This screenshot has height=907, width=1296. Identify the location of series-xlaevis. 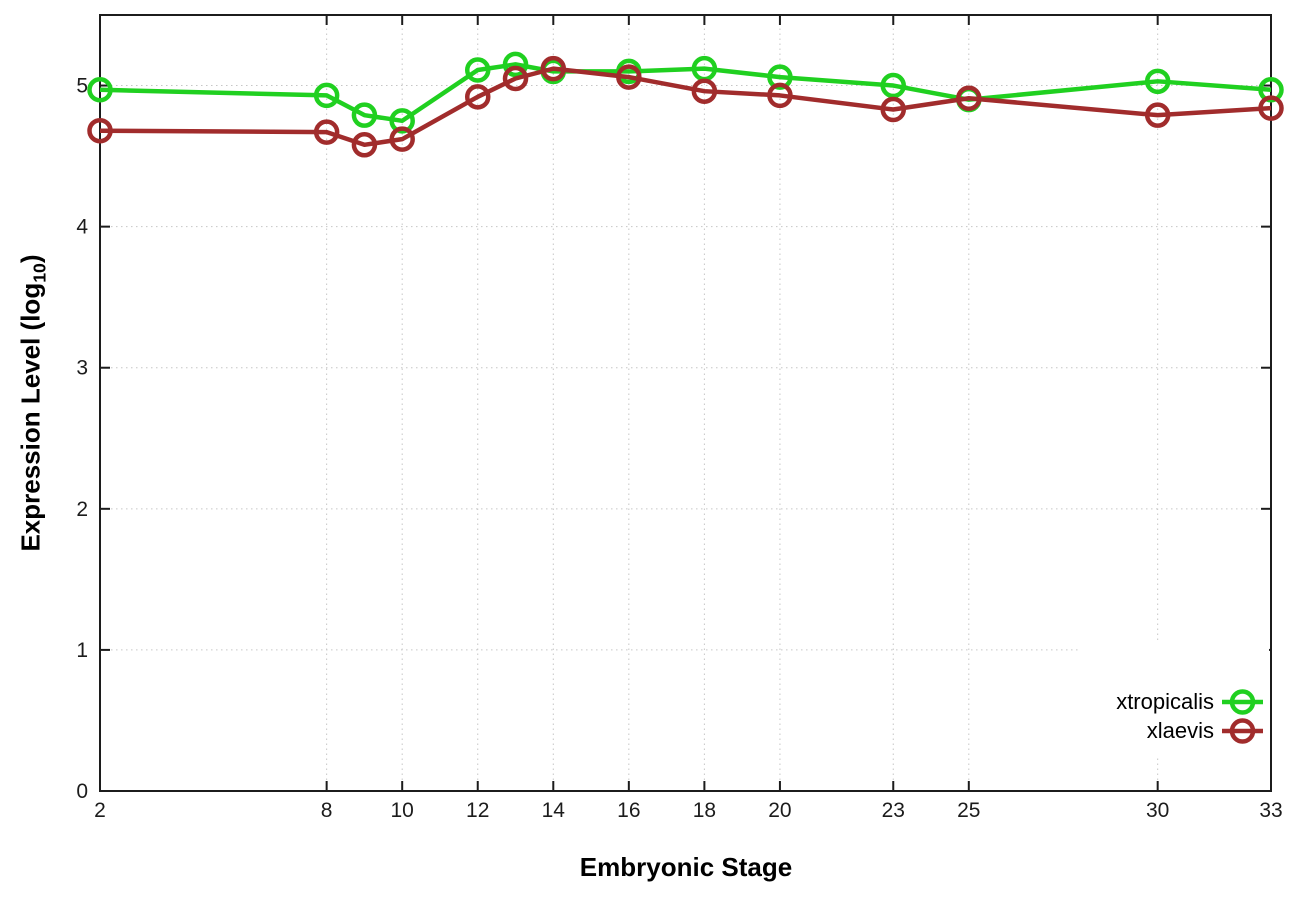
(685, 106).